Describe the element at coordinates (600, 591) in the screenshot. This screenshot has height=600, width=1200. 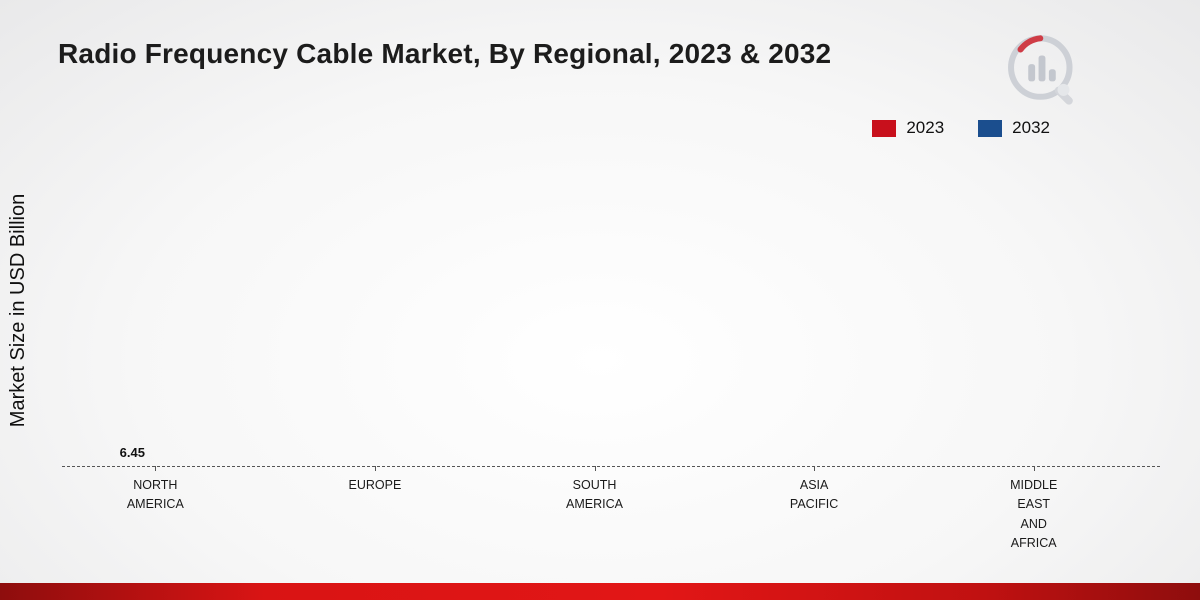
I see `footer-accent-bar` at that location.